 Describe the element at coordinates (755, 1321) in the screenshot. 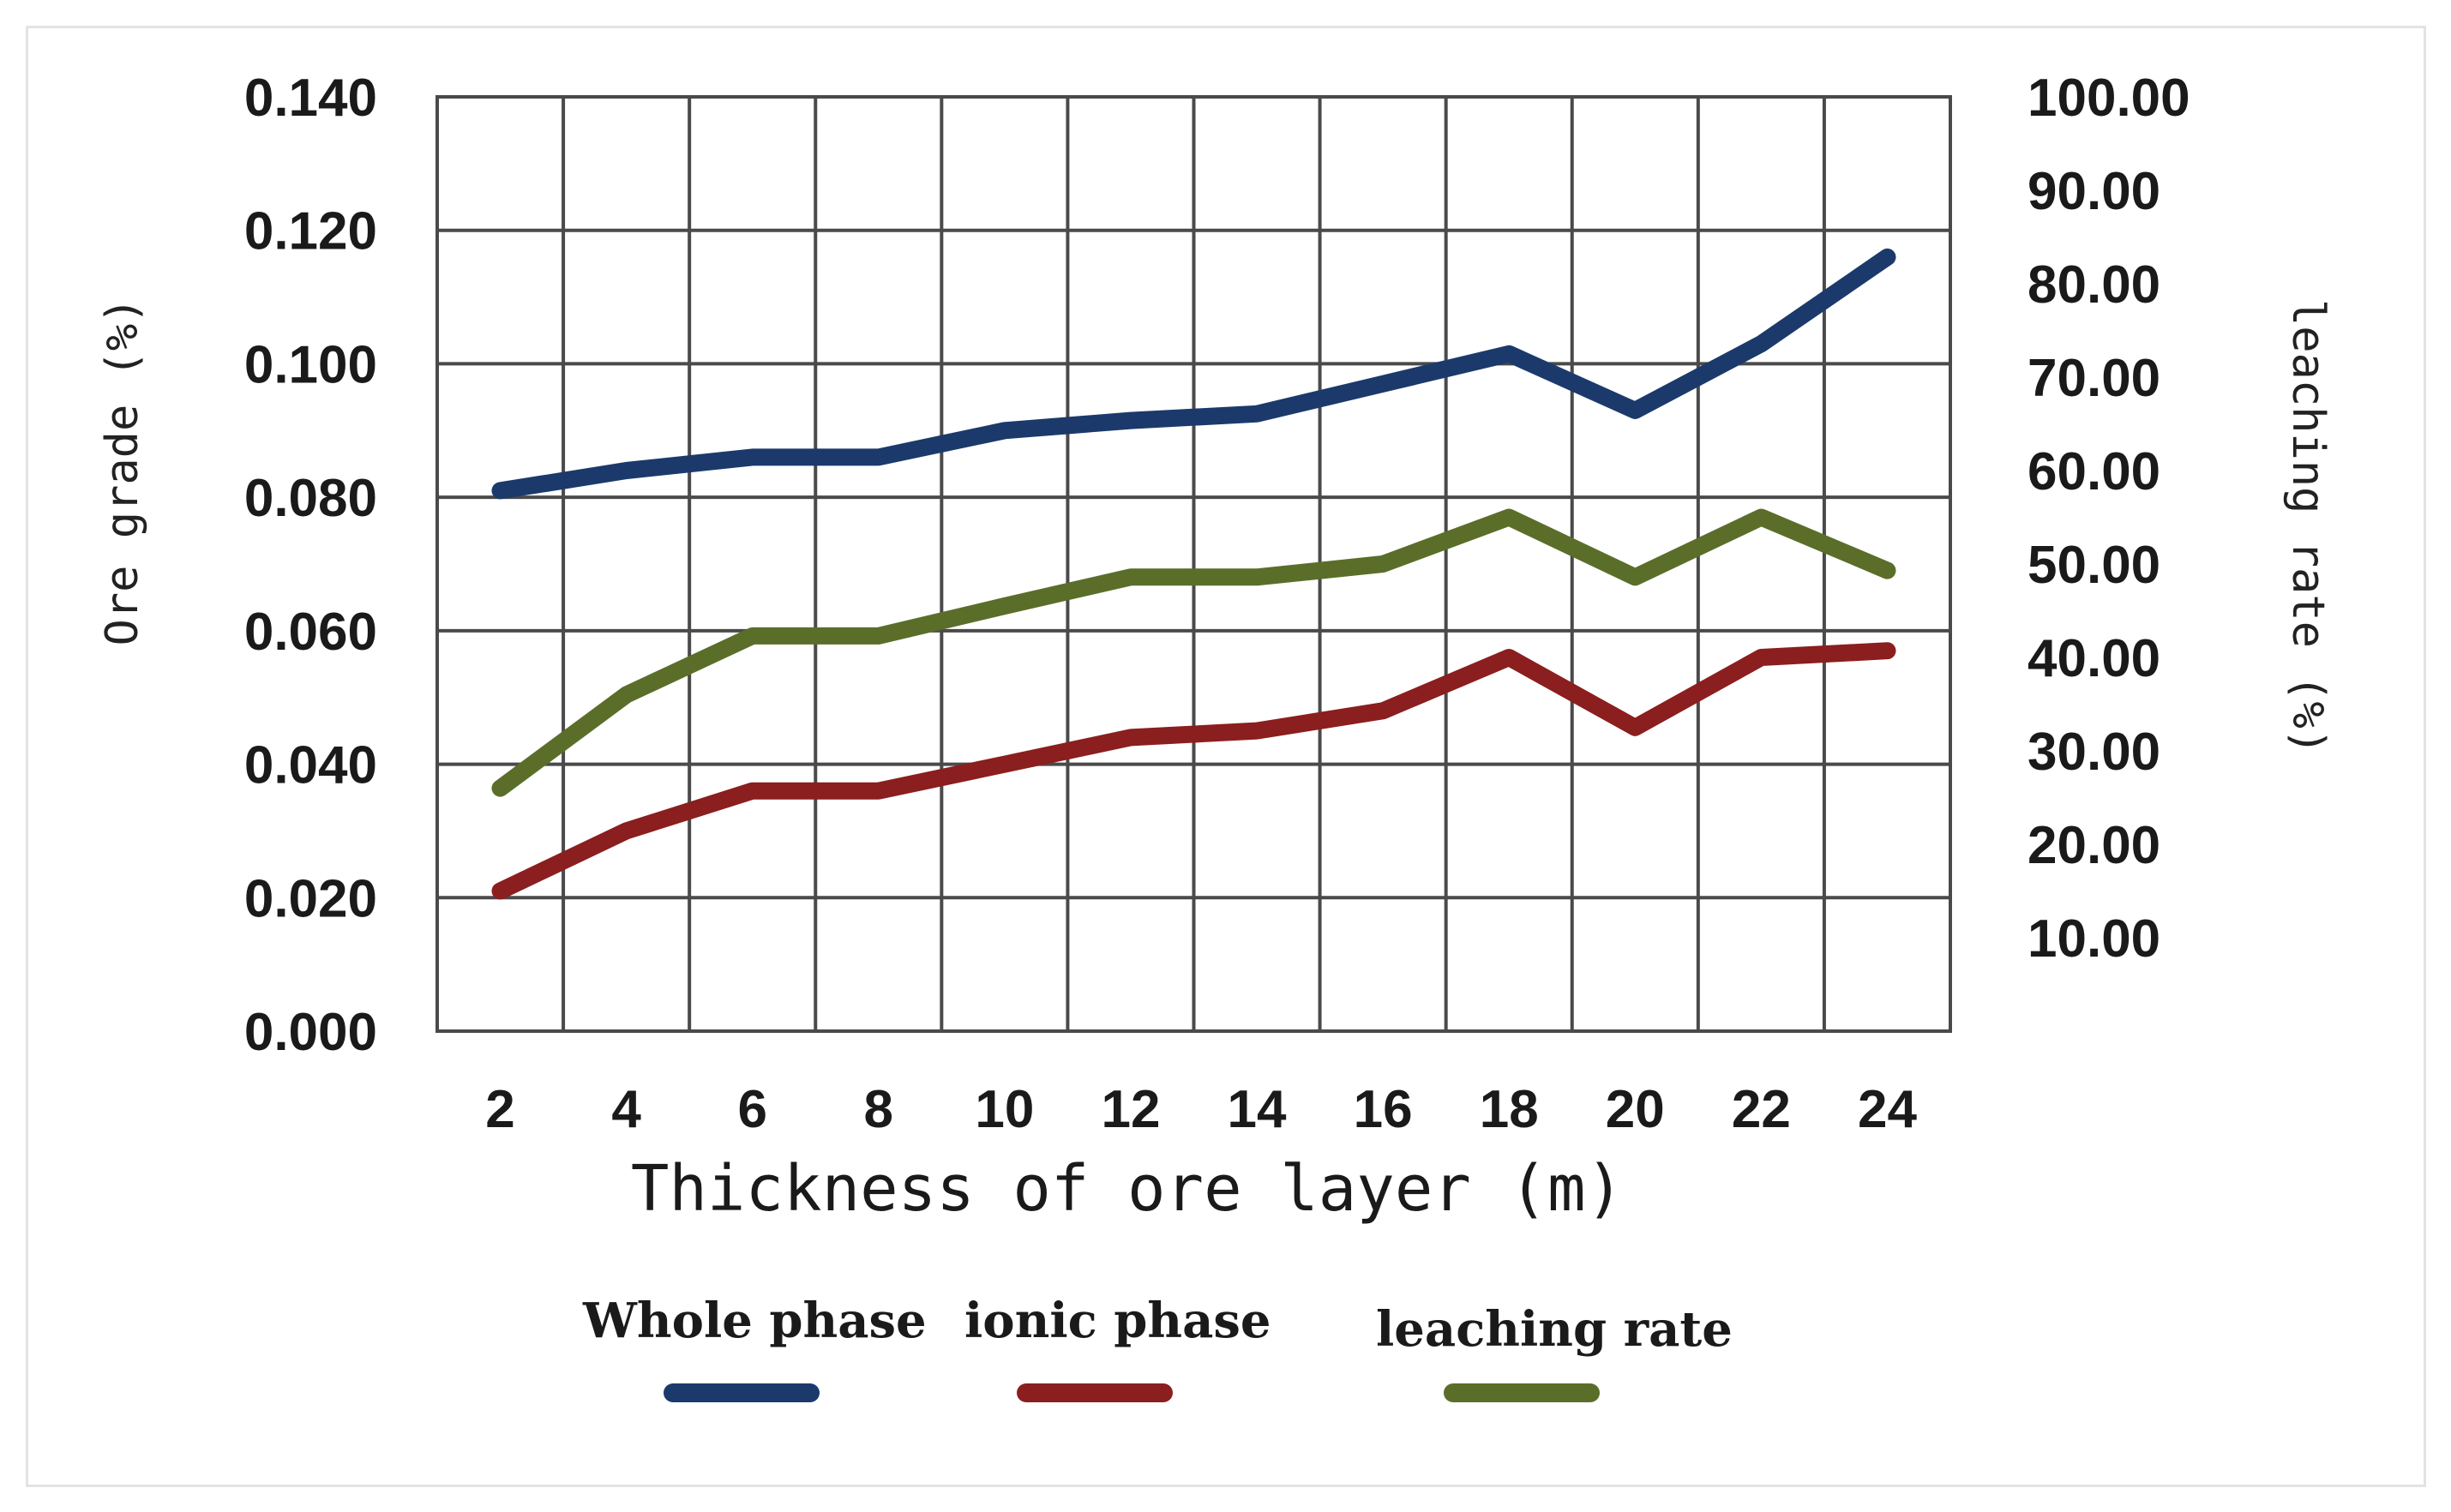

I see `legend-label: Whole phase` at that location.